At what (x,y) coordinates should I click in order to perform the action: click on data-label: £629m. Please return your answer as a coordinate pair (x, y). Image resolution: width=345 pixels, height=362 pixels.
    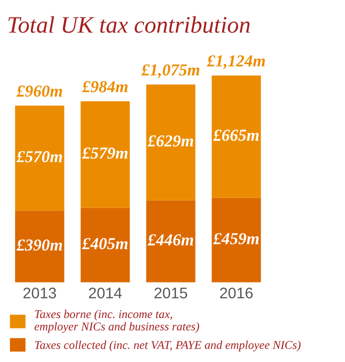
    Looking at the image, I should click on (171, 141).